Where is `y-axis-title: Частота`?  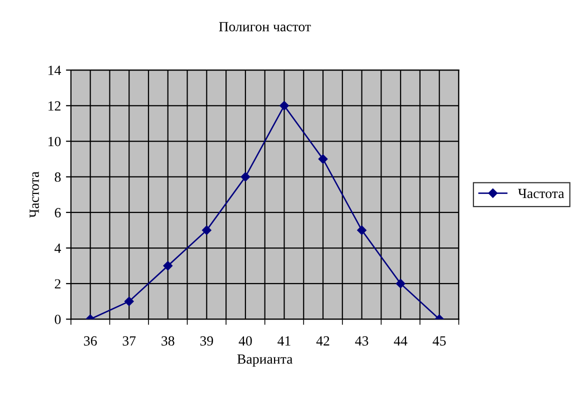 y-axis-title: Частота is located at coordinates (34, 195).